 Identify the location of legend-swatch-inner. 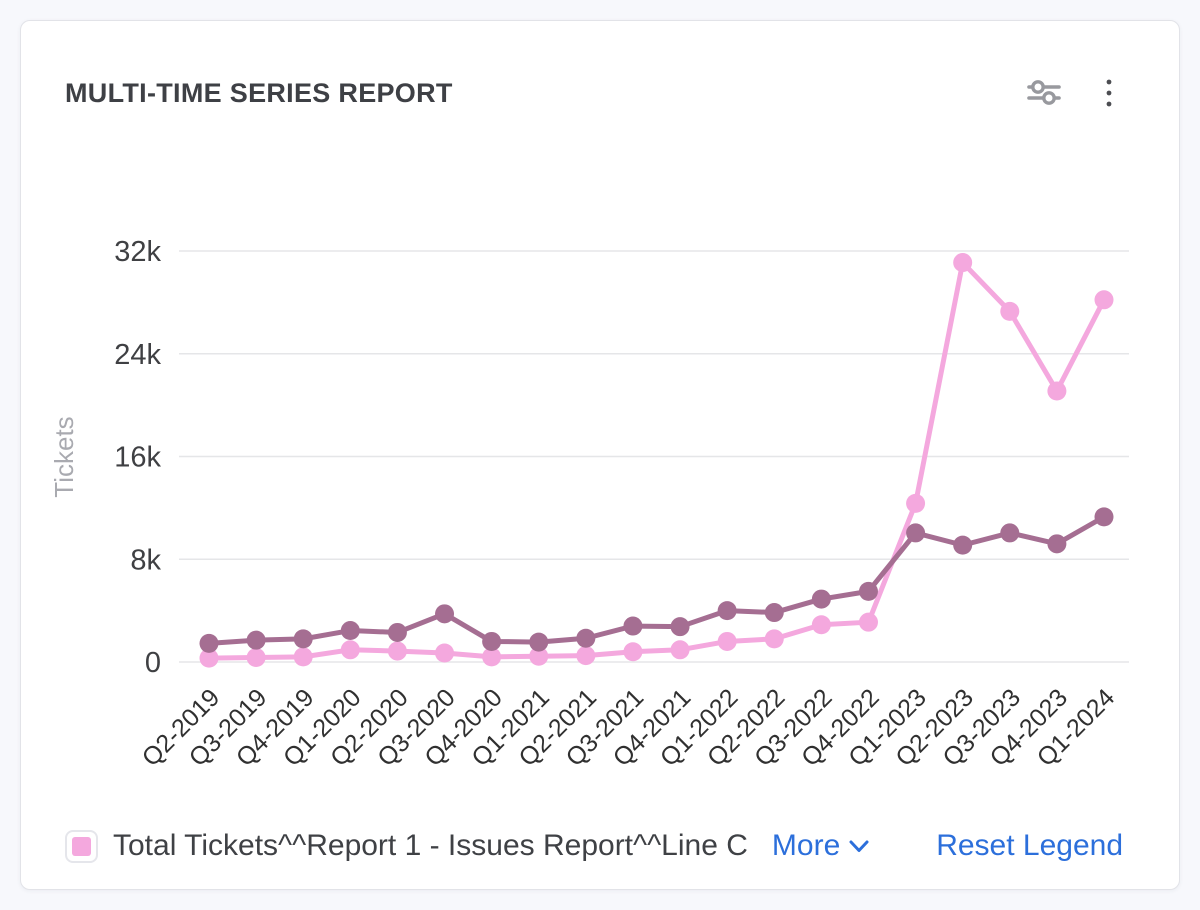
(81, 846).